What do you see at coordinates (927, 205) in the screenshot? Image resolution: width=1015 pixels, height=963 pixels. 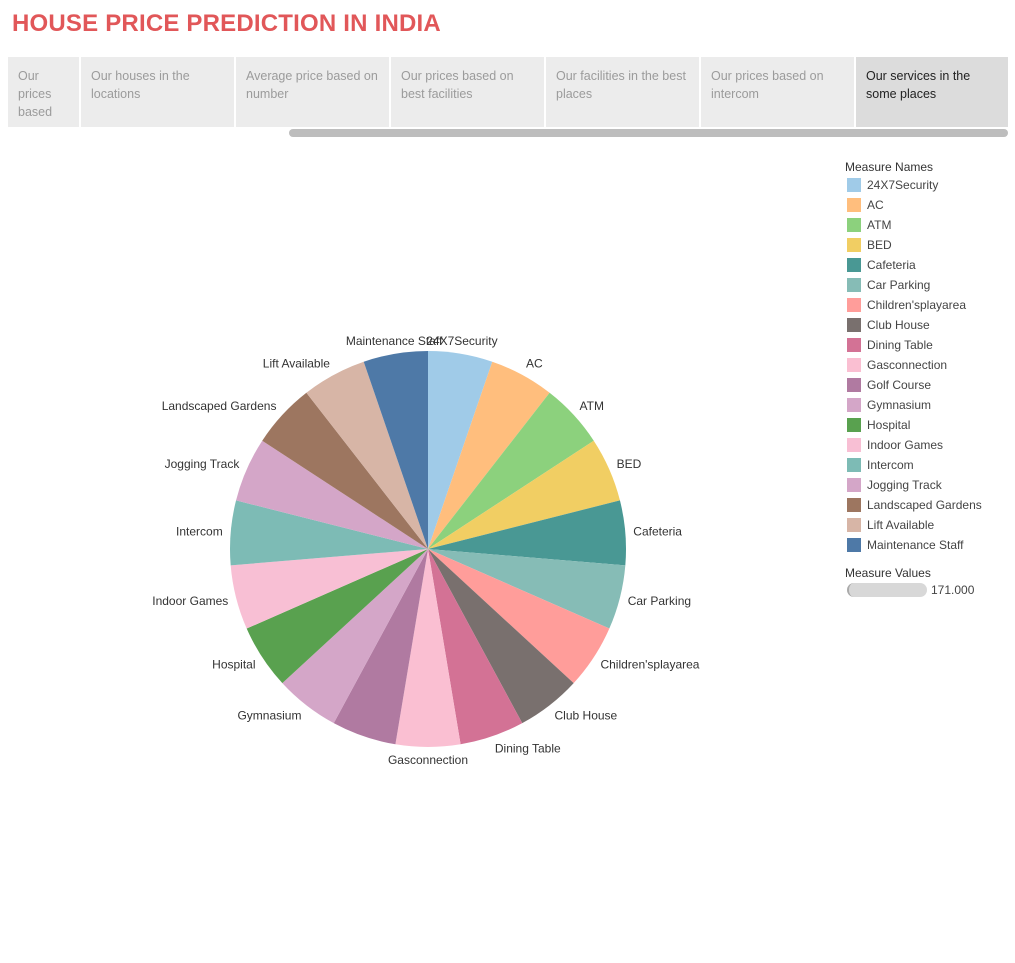 I see `legend-item-ac: AC` at bounding box center [927, 205].